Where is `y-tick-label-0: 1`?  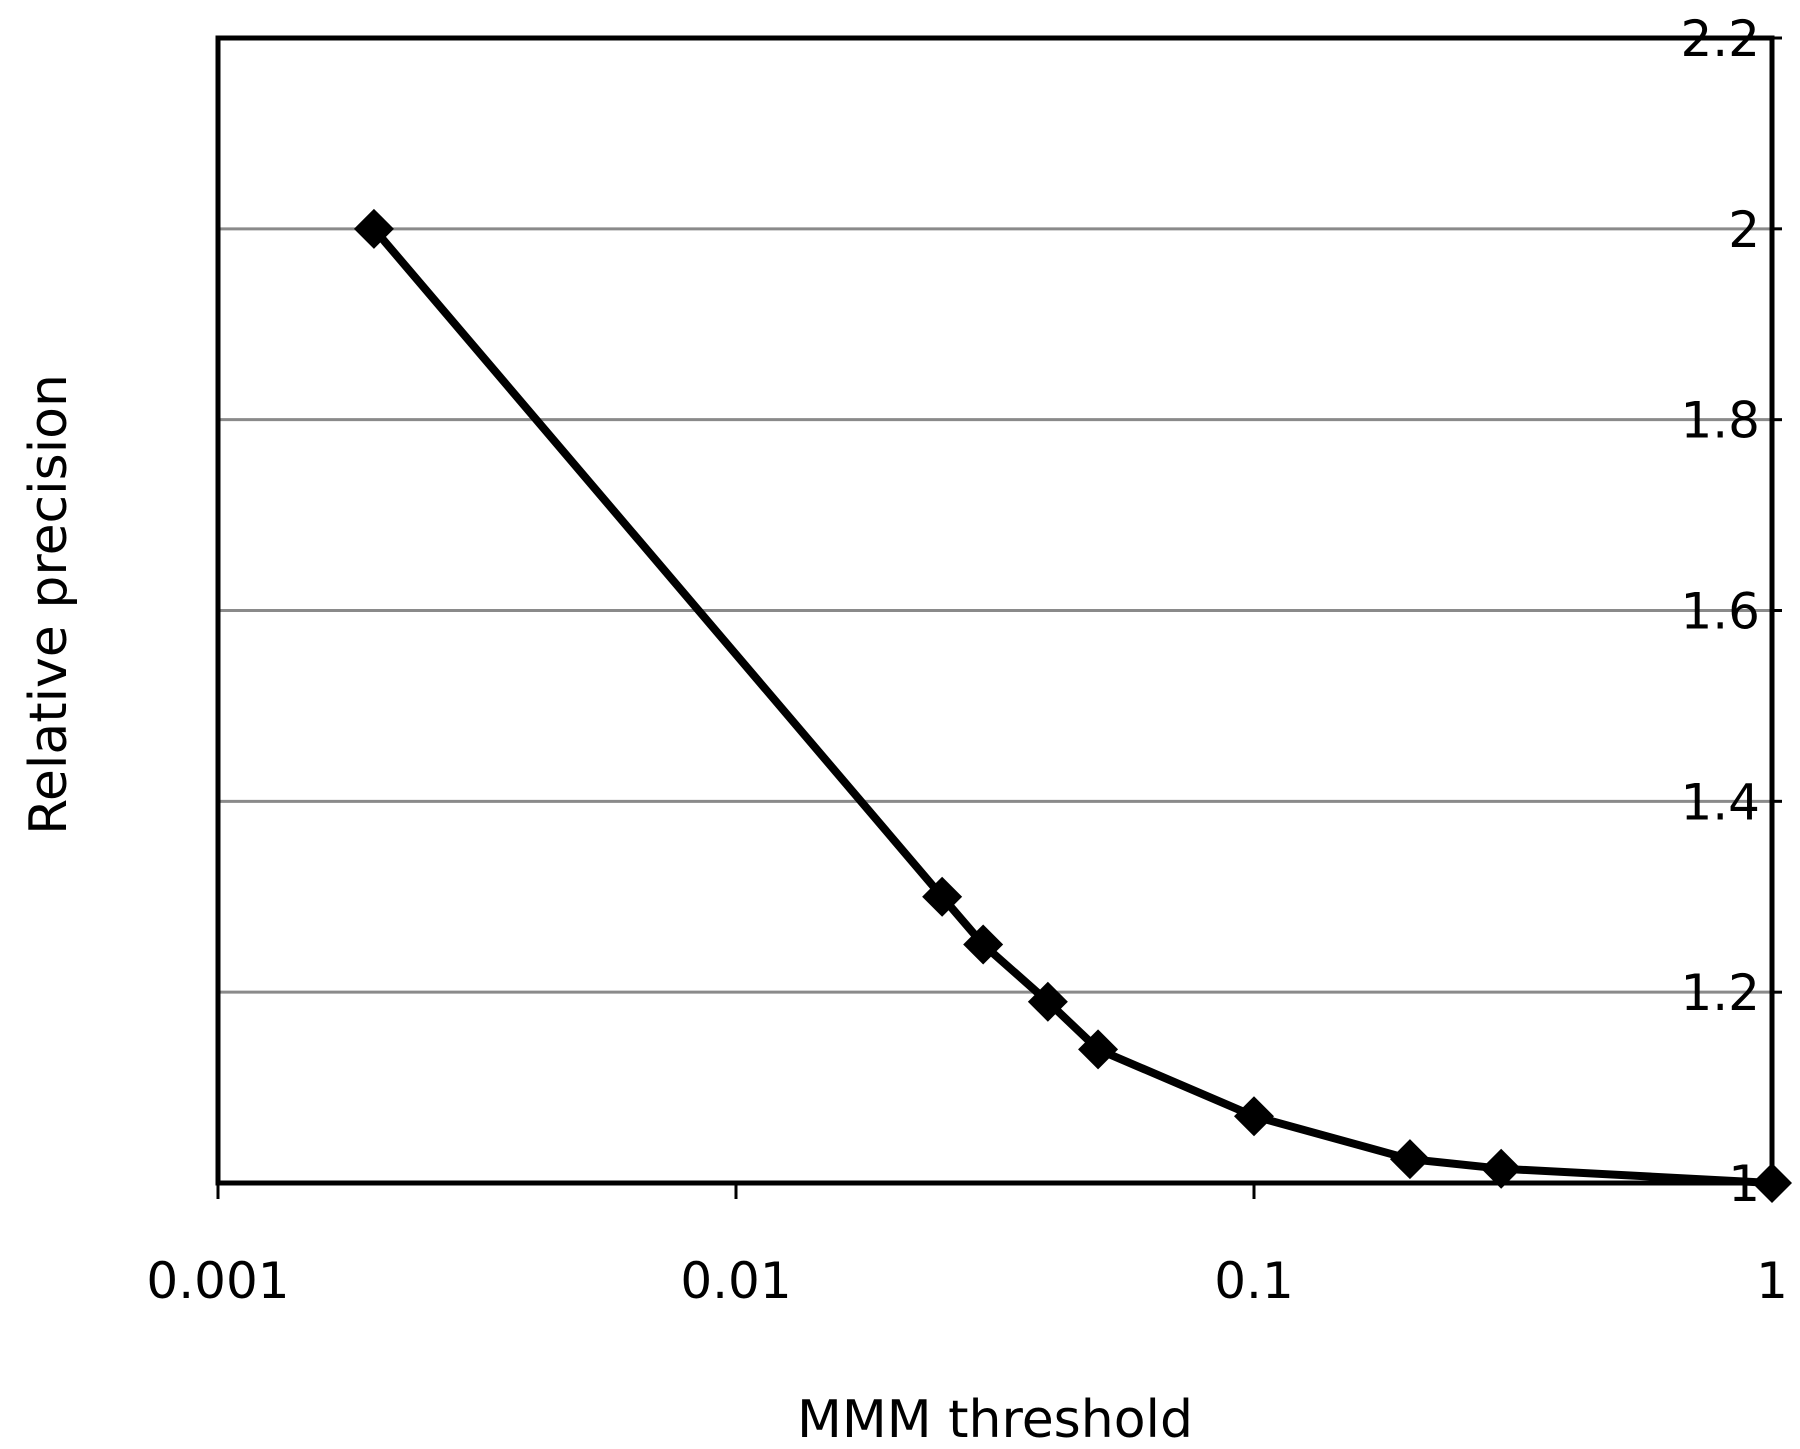
y-tick-label-0: 1 is located at coordinates (1744, 1184).